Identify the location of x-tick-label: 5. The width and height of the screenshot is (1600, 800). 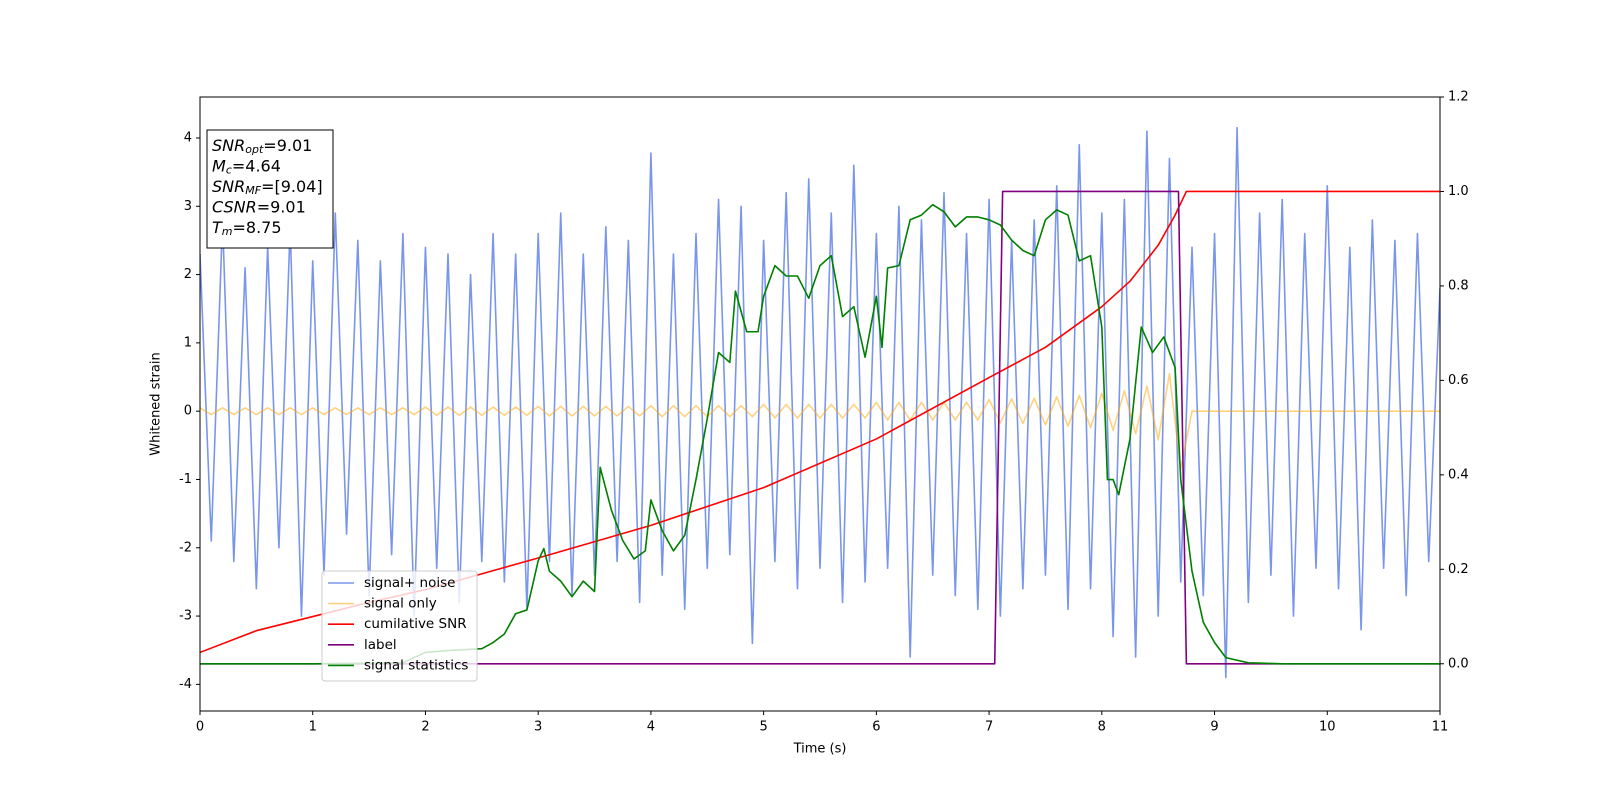
(763, 727).